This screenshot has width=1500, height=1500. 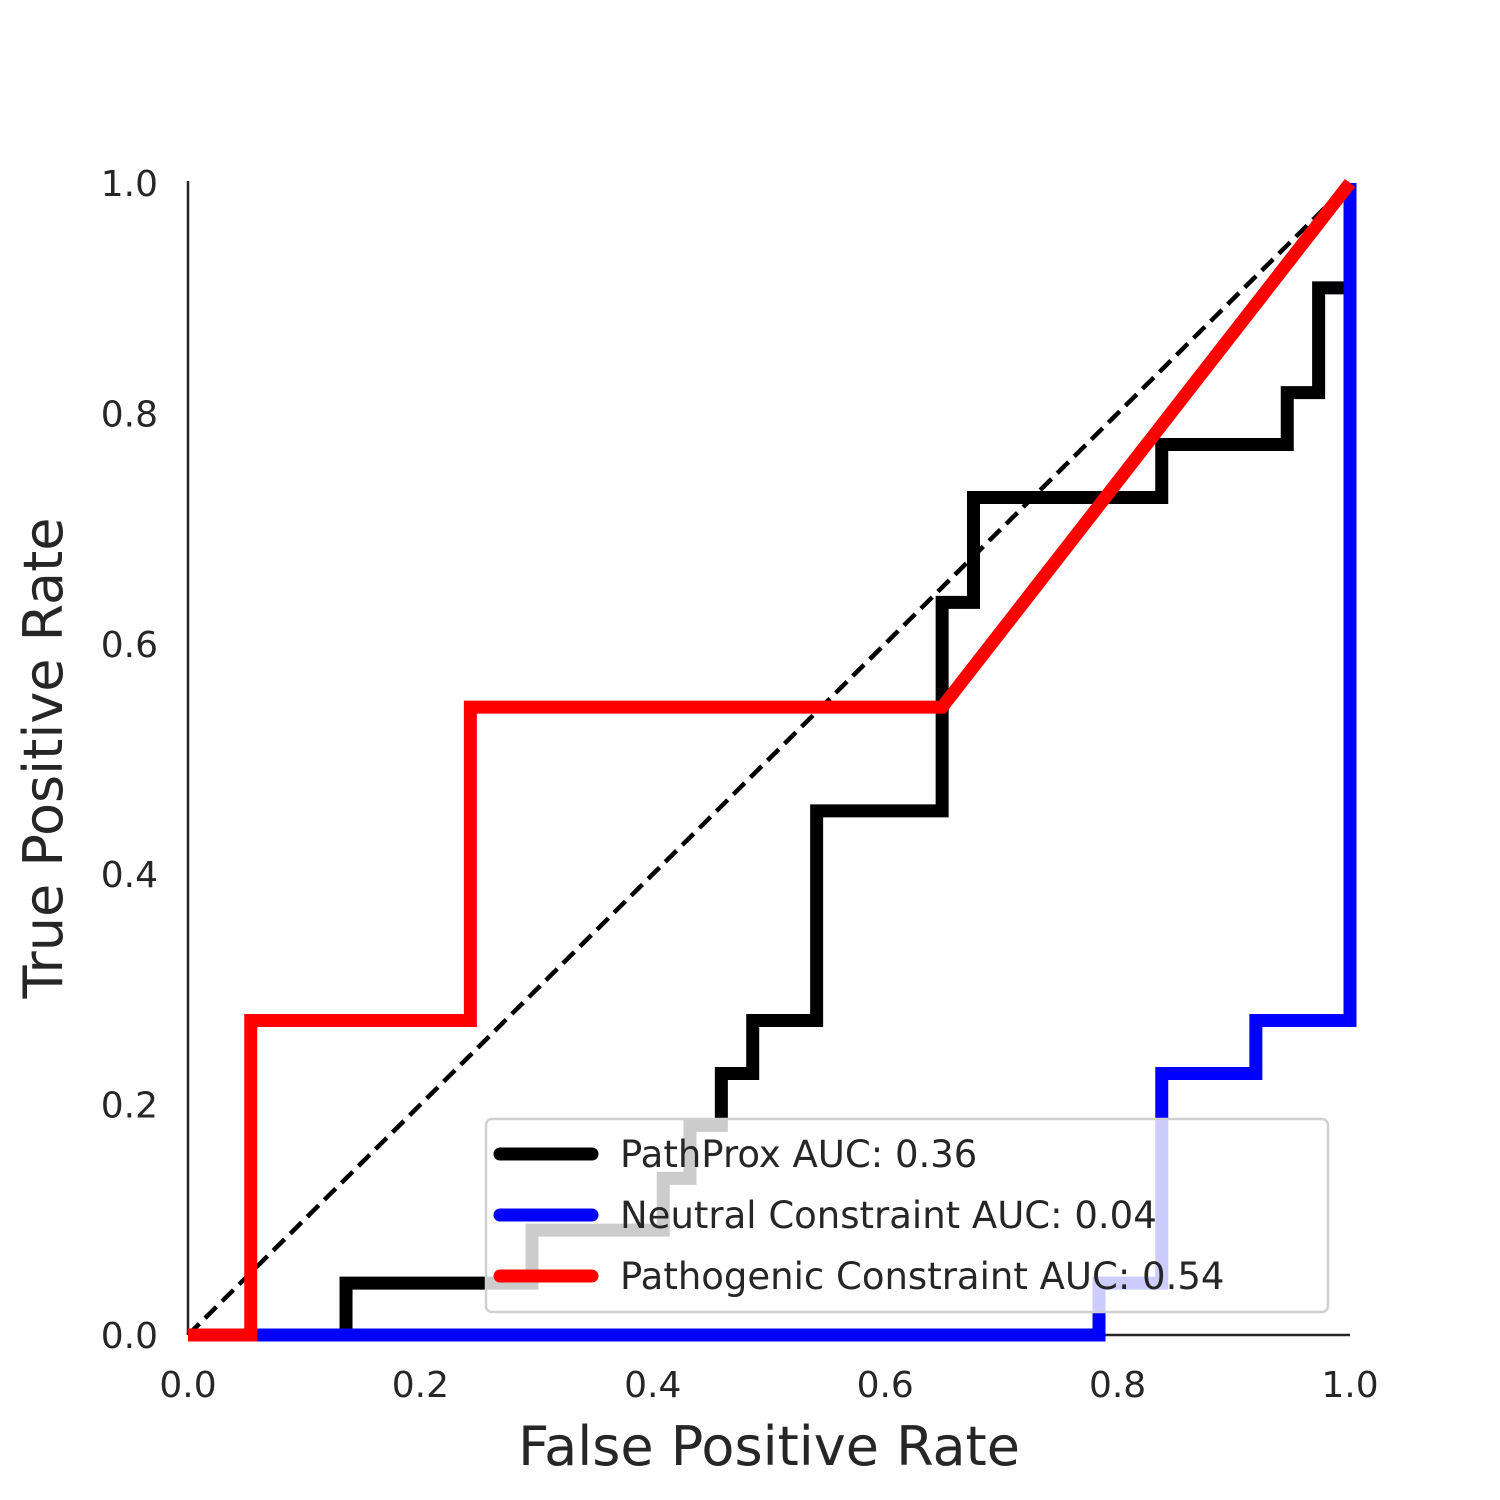 I want to click on x-tick-label: 1.0, so click(x=1349, y=1385).